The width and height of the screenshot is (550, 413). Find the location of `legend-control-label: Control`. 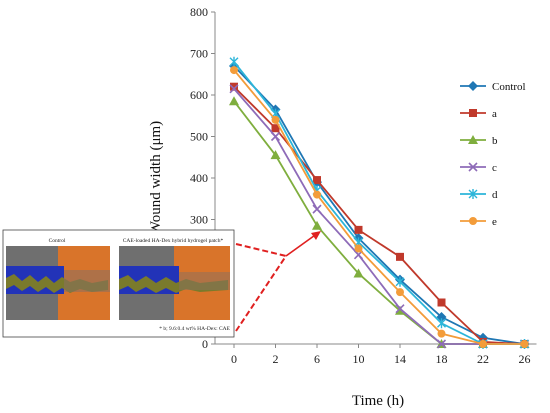

legend-control-label: Control is located at coordinates (509, 87).